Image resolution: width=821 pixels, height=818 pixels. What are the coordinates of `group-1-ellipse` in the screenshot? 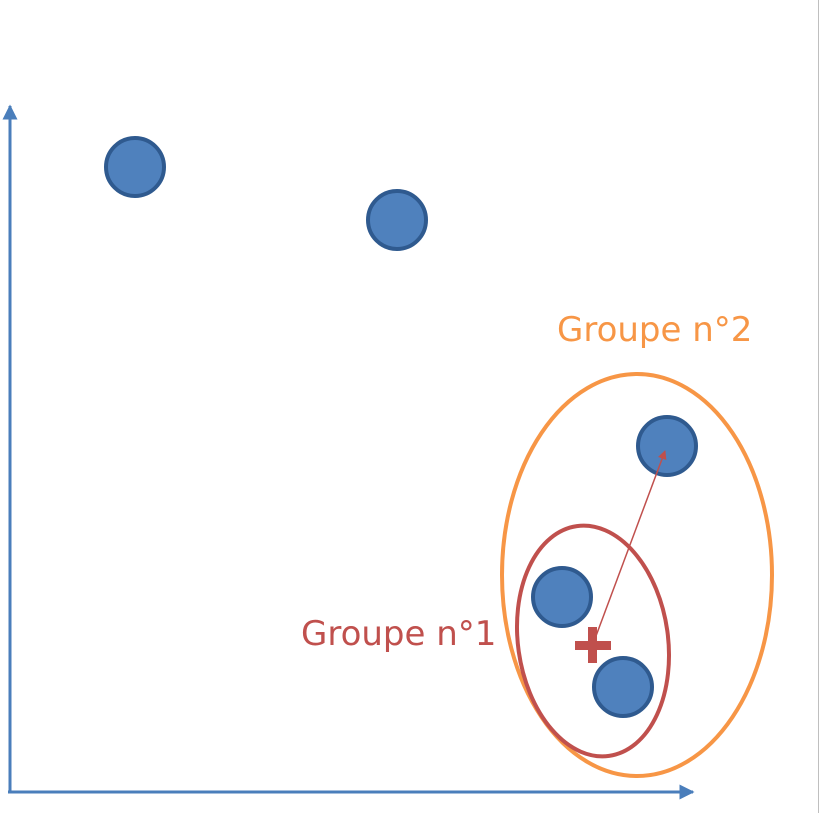 It's located at (593, 641).